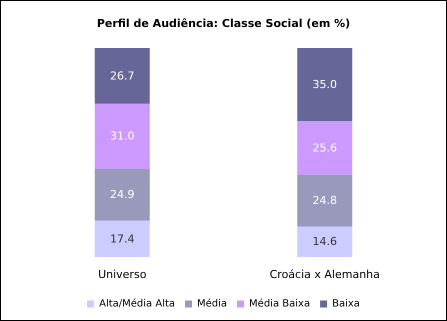 The height and width of the screenshot is (321, 447). I want to click on data-label: 24.9, so click(122, 195).